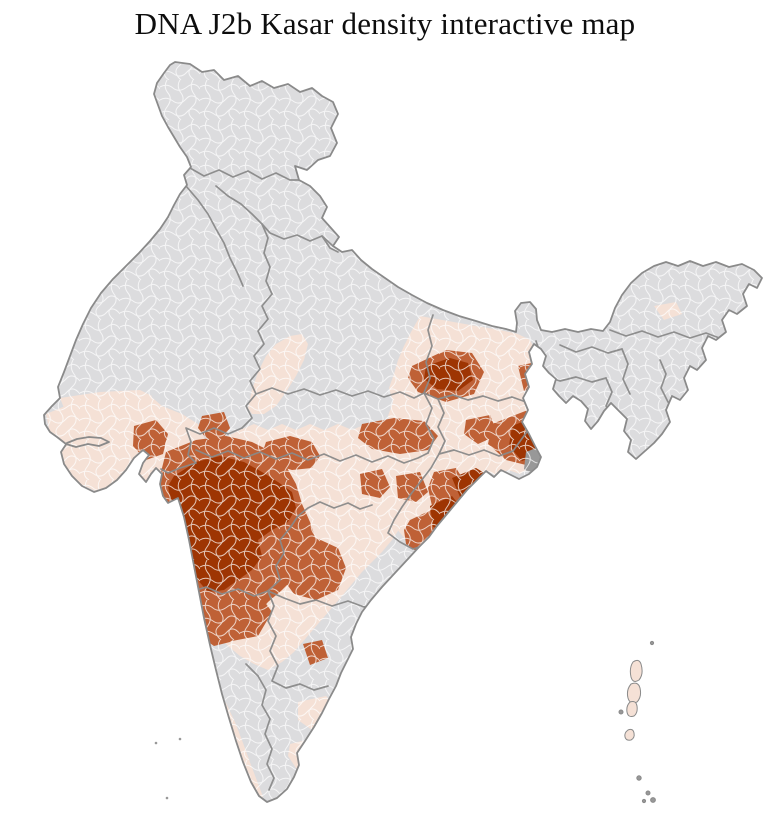  What do you see at coordinates (450, 557) in the screenshot?
I see `region-ap-coast-medium` at bounding box center [450, 557].